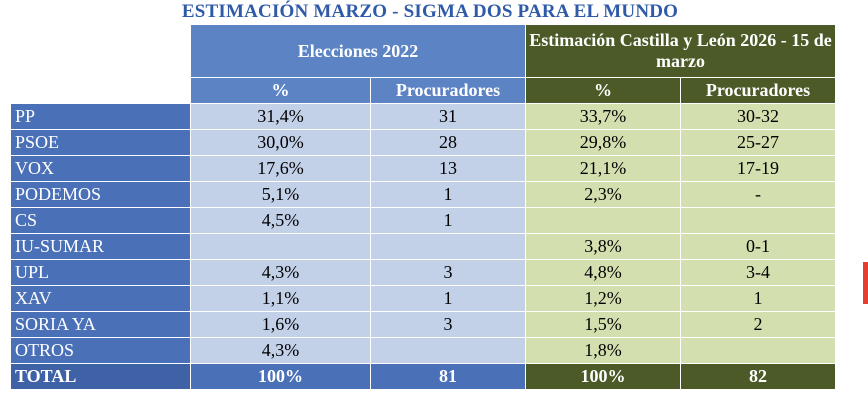 Image resolution: width=868 pixels, height=416 pixels. I want to click on table-row: IU-SUMAR 3,8% 0-1, so click(423, 246).